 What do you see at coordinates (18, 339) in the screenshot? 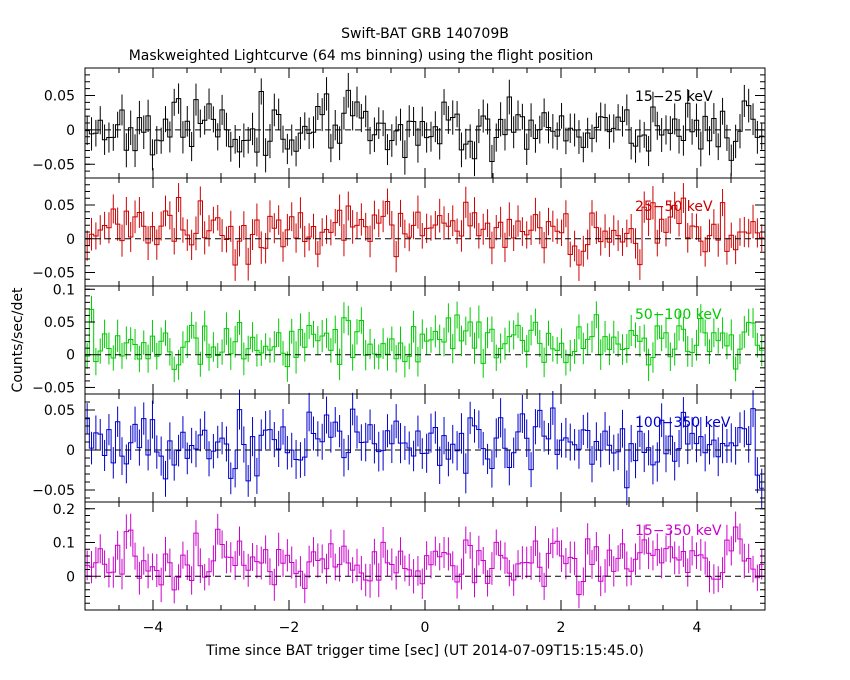
I see `y-axis-label: Counts/sec/det` at bounding box center [18, 339].